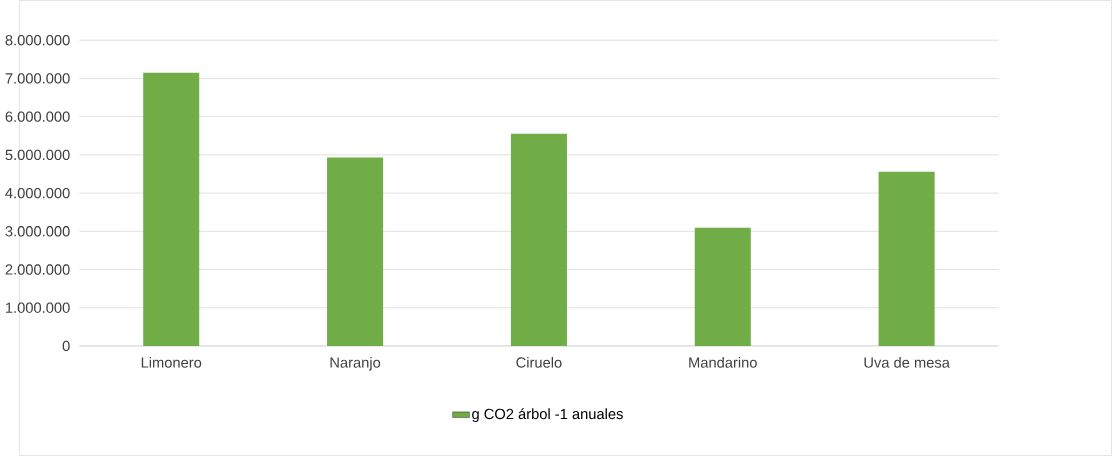 This screenshot has width=1112, height=456. I want to click on y-tick-label: 2.000.000, so click(37, 269).